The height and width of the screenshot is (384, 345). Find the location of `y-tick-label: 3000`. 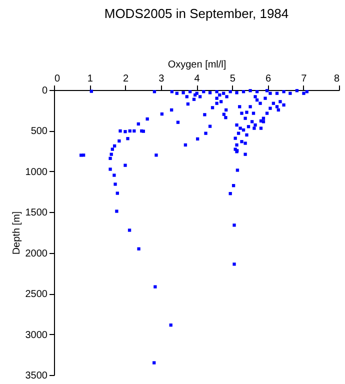

y-tick-label: 3000 is located at coordinates (36, 335).